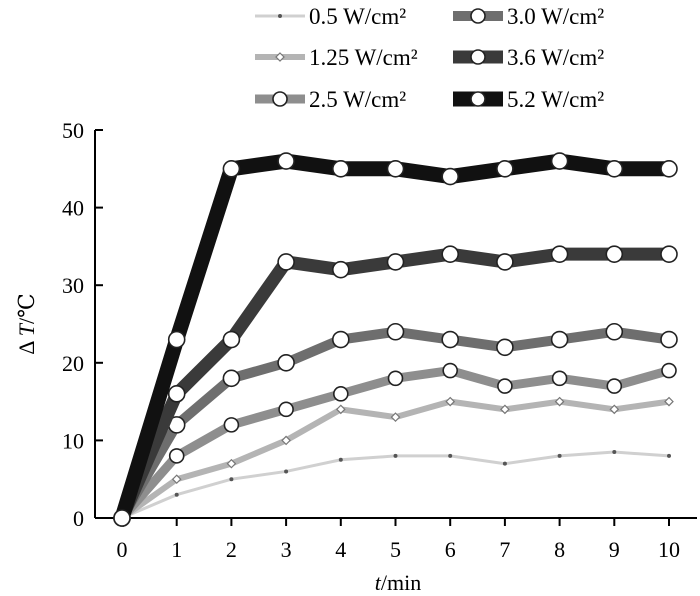 This screenshot has width=700, height=596. What do you see at coordinates (26, 345) in the screenshot?
I see `y-axis-prefix: Δ` at bounding box center [26, 345].